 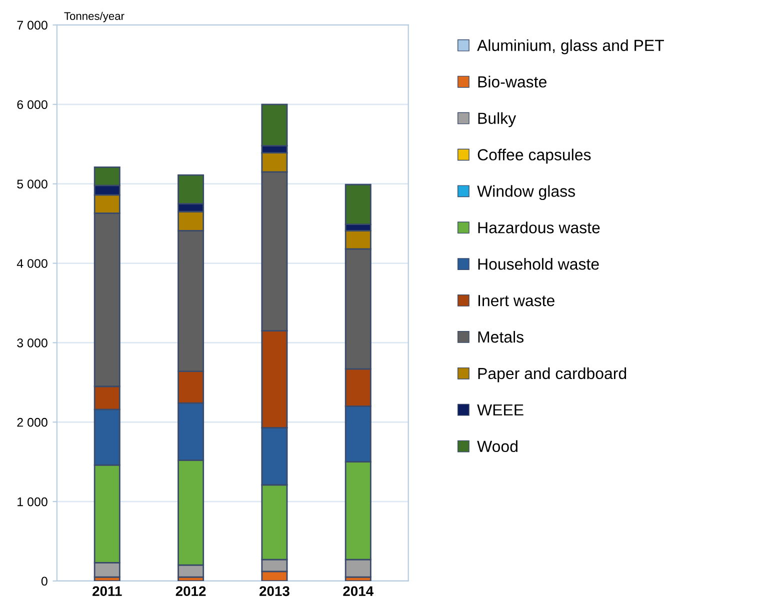 What do you see at coordinates (497, 120) in the screenshot?
I see `legend-label: Bulky` at bounding box center [497, 120].